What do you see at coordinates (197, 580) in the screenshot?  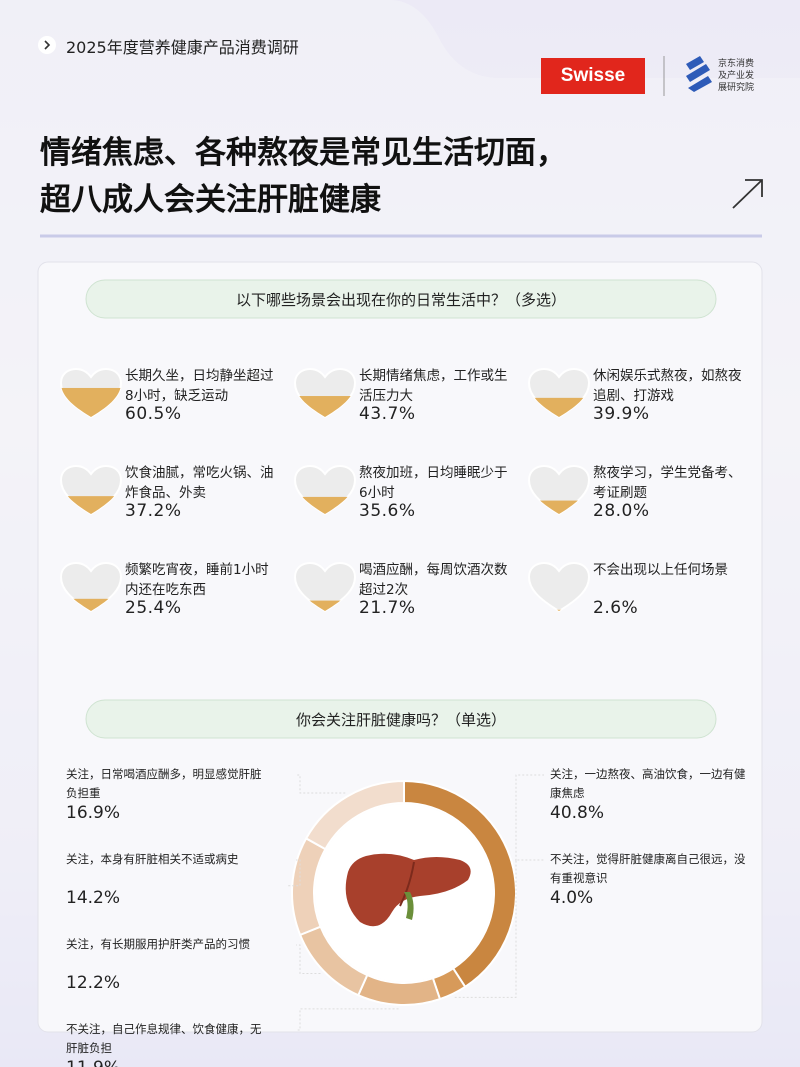 I see `scenario-label: 频繁吃宵夜，睡前1小时内还在吃东西` at bounding box center [197, 580].